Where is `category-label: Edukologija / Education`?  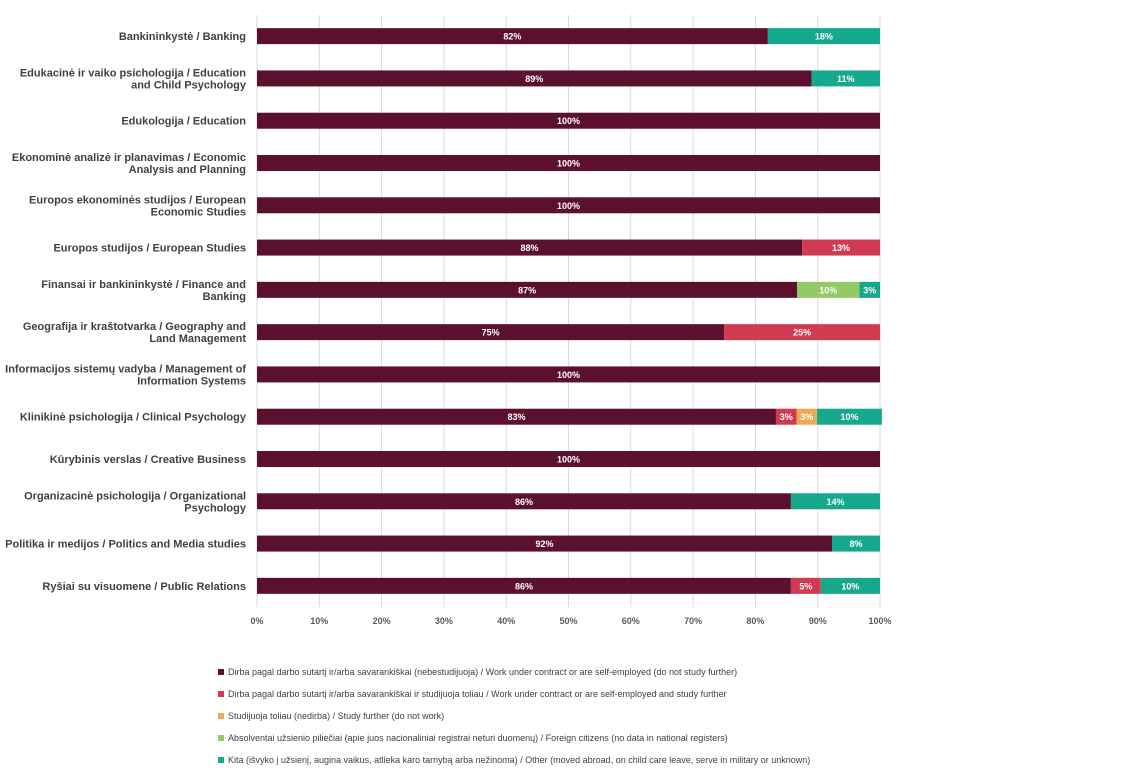 category-label: Edukologija / Education is located at coordinates (183, 122).